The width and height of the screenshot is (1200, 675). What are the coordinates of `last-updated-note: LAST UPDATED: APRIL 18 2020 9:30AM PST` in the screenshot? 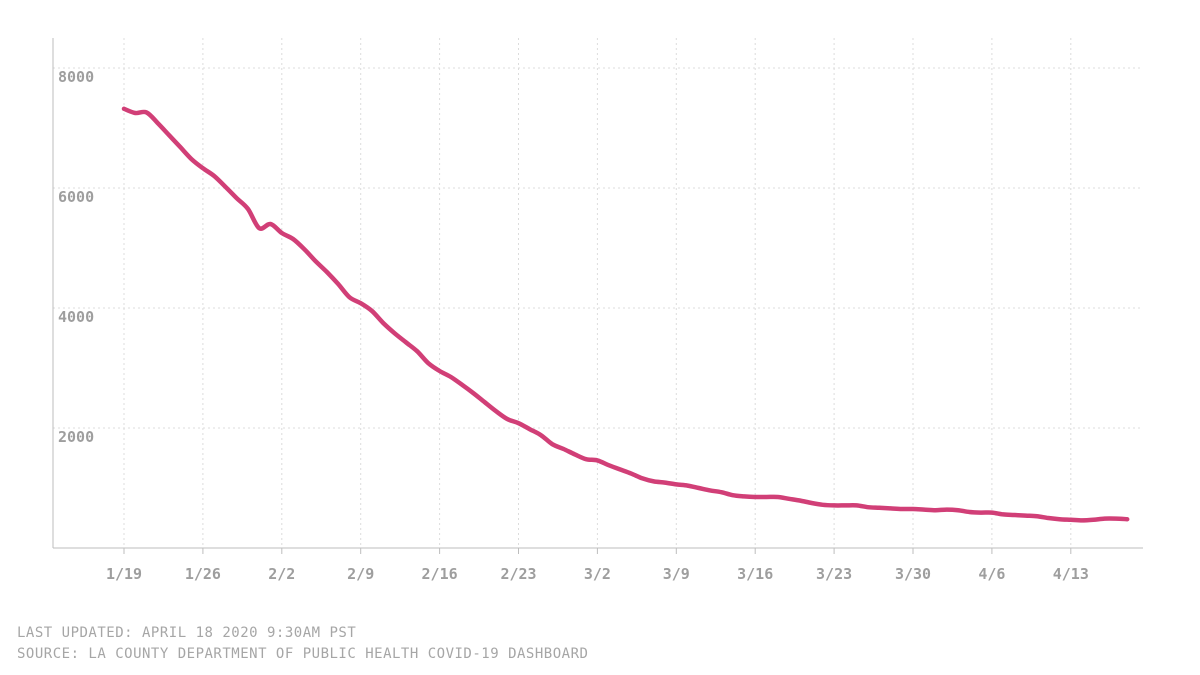 It's located at (187, 633).